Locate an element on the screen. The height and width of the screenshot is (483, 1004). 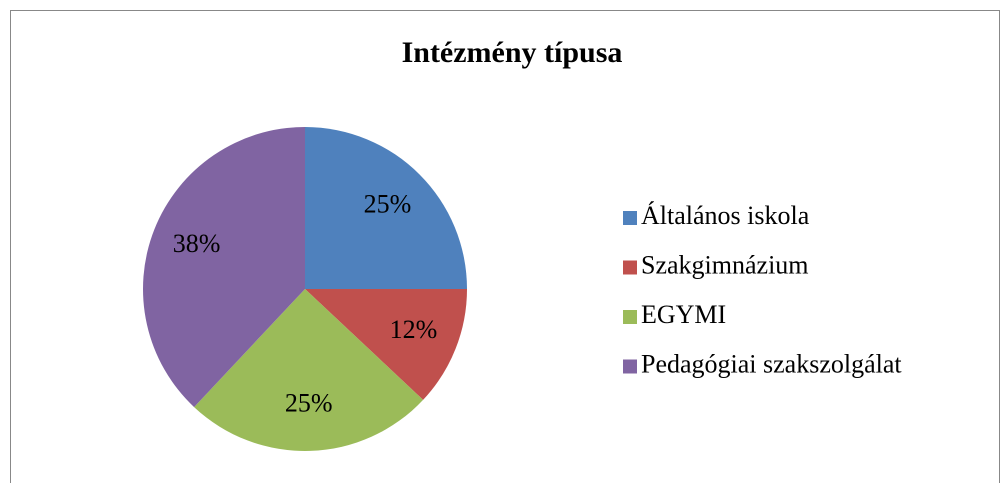
legend-label: Általános iskola is located at coordinates (725, 215).